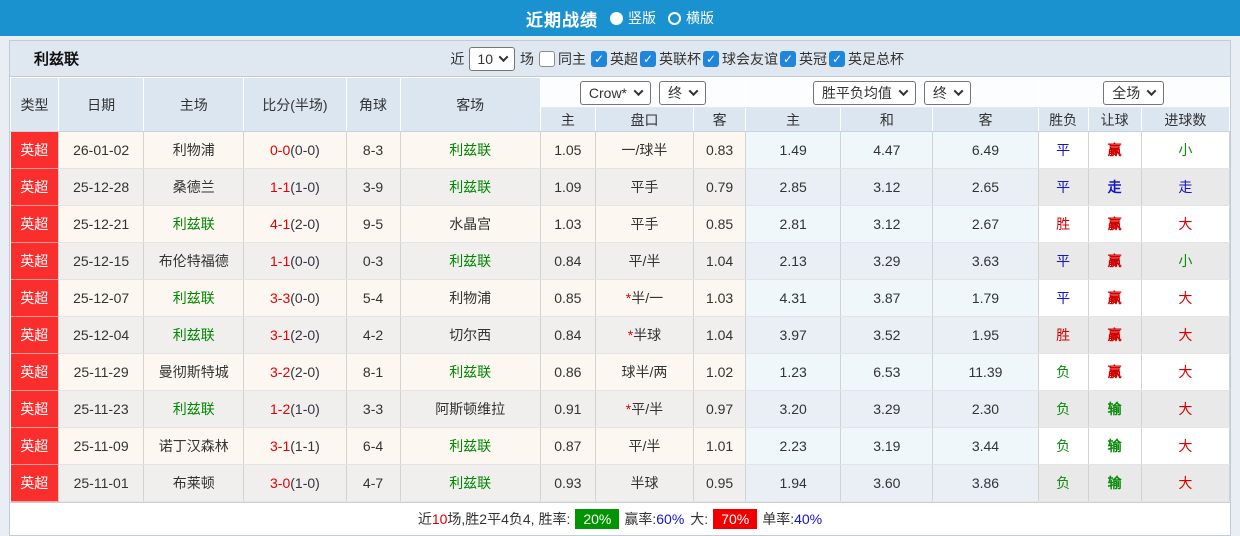 The width and height of the screenshot is (1240, 536). Describe the element at coordinates (887, 150) in the screenshot. I see `avg-draw-odds: 4.47` at that location.